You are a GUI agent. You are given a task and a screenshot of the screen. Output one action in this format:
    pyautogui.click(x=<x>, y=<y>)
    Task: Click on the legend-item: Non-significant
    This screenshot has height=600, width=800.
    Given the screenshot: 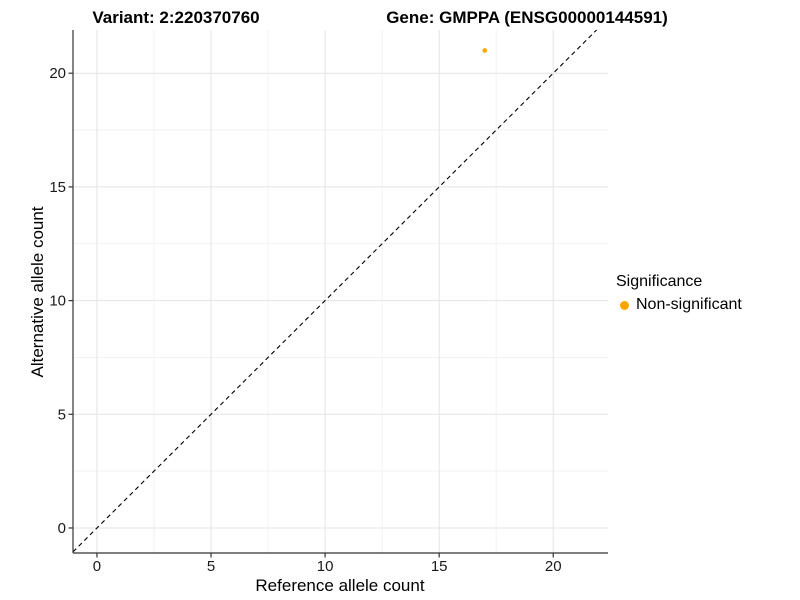 What is the action you would take?
    pyautogui.click(x=679, y=305)
    